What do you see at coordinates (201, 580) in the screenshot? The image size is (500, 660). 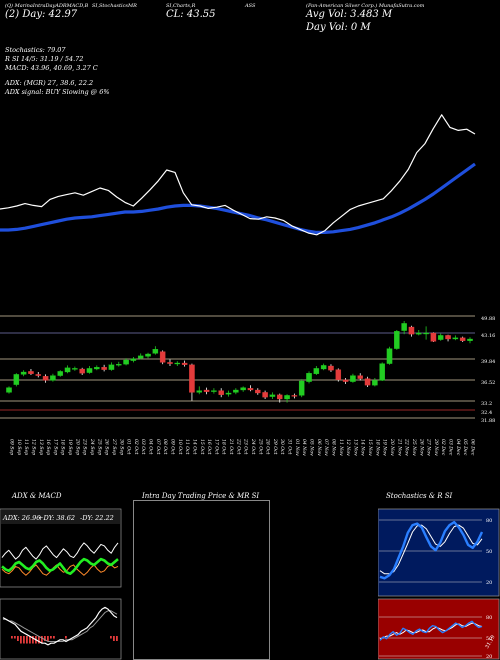 I see `intraday-panel` at bounding box center [201, 580].